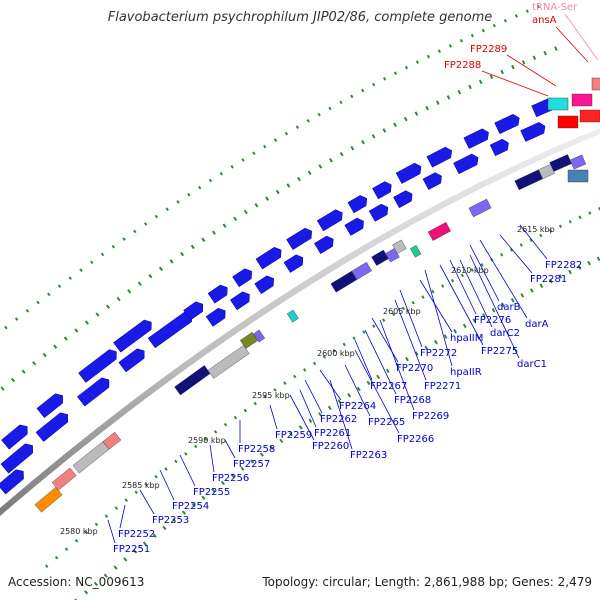  I want to click on gene-label: hpaIIM, so click(466, 338).